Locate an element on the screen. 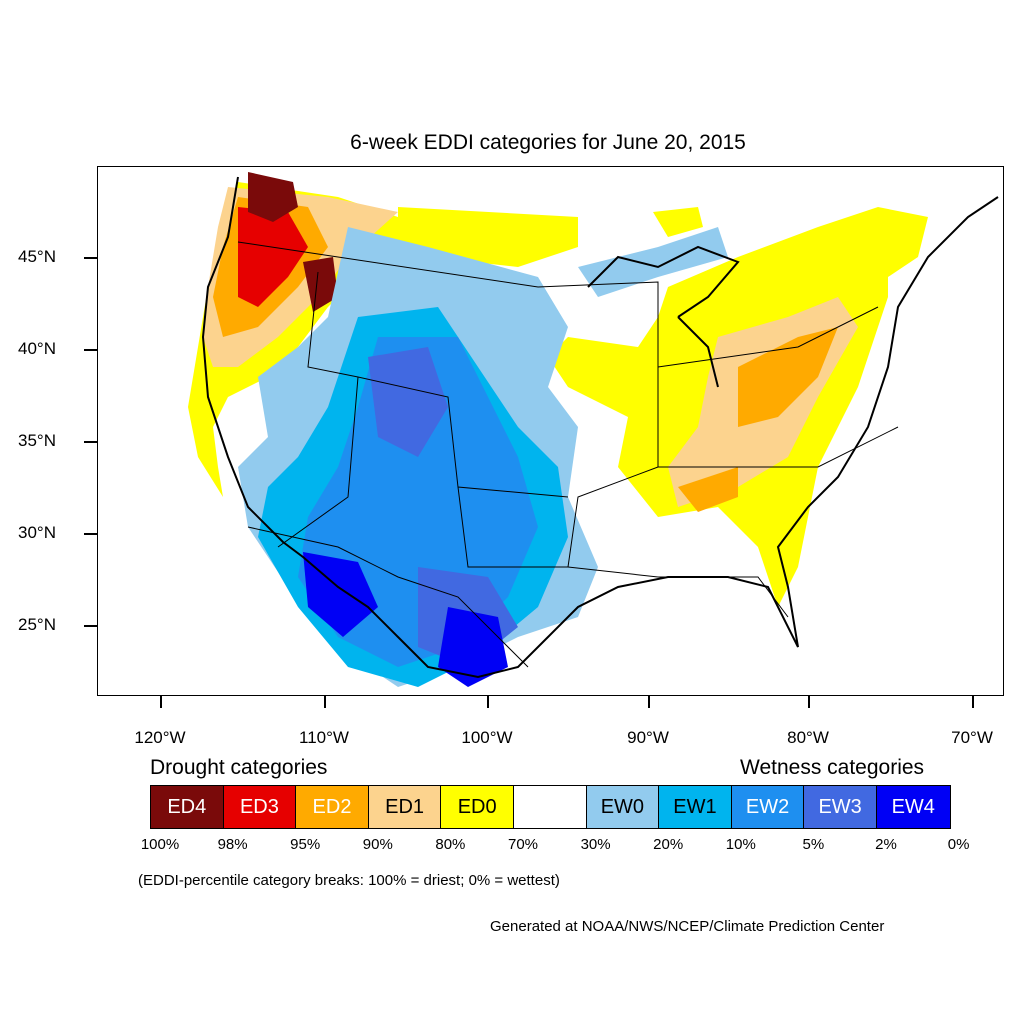 This screenshot has height=1024, width=1024. percent-break-label: 95% is located at coordinates (305, 844).